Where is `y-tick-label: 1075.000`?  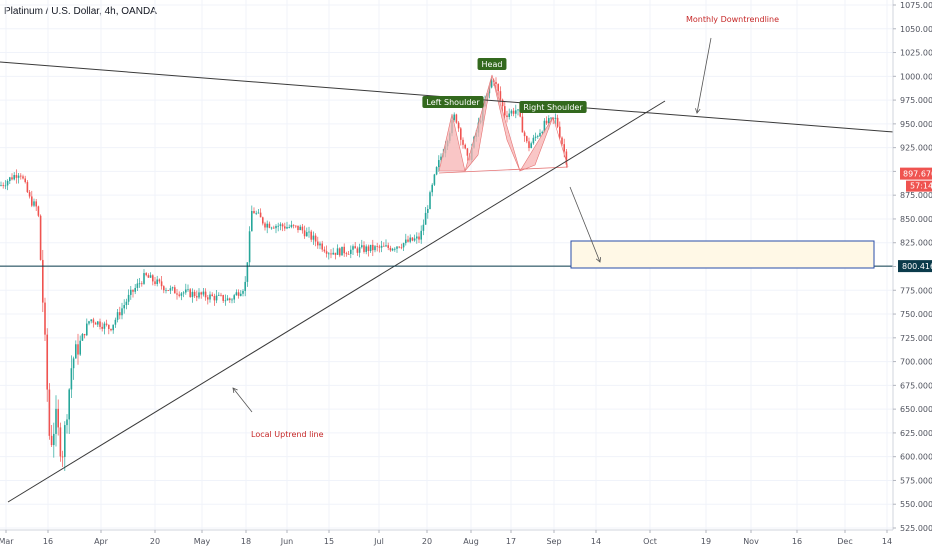
y-tick-label: 1075.000 is located at coordinates (916, 5).